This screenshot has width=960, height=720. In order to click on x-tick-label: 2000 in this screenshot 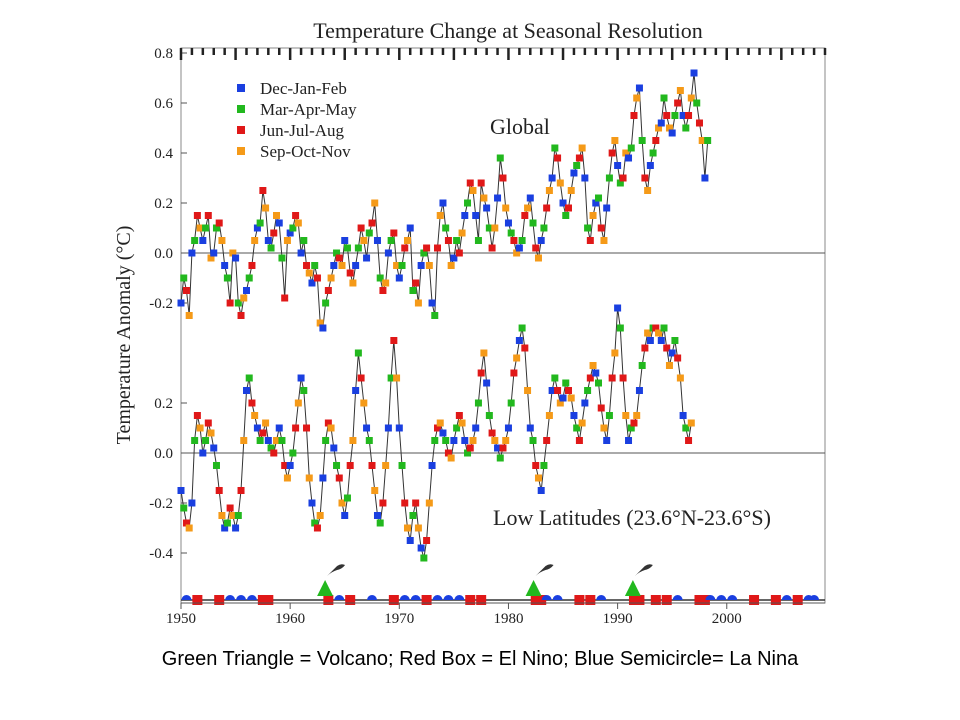, I will do `click(727, 619)`.